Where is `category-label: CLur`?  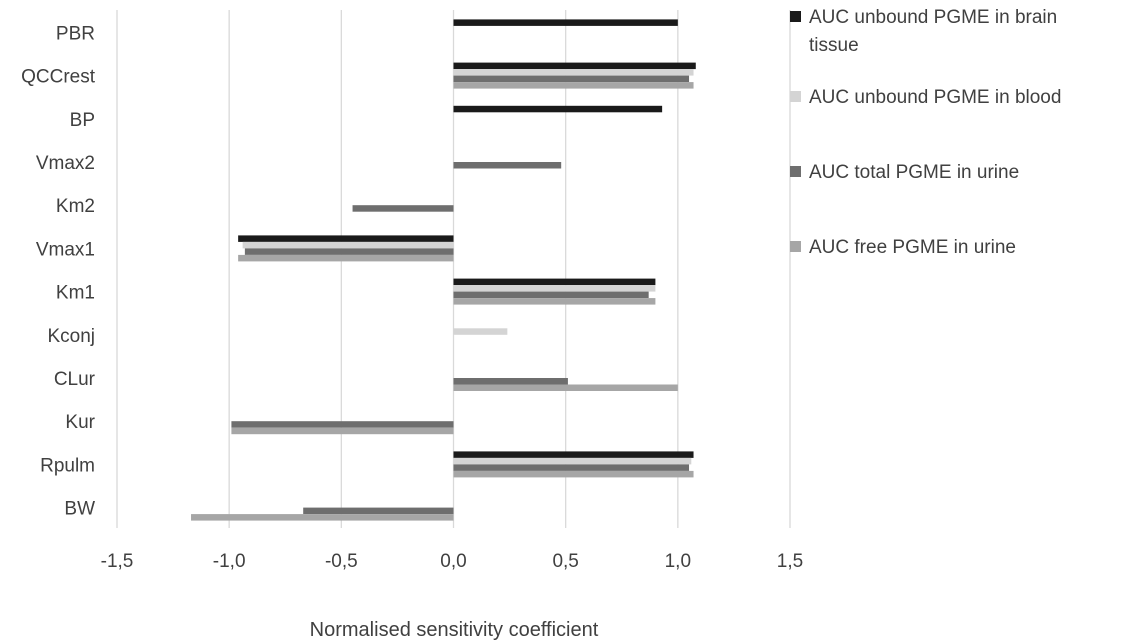 category-label: CLur is located at coordinates (75, 379).